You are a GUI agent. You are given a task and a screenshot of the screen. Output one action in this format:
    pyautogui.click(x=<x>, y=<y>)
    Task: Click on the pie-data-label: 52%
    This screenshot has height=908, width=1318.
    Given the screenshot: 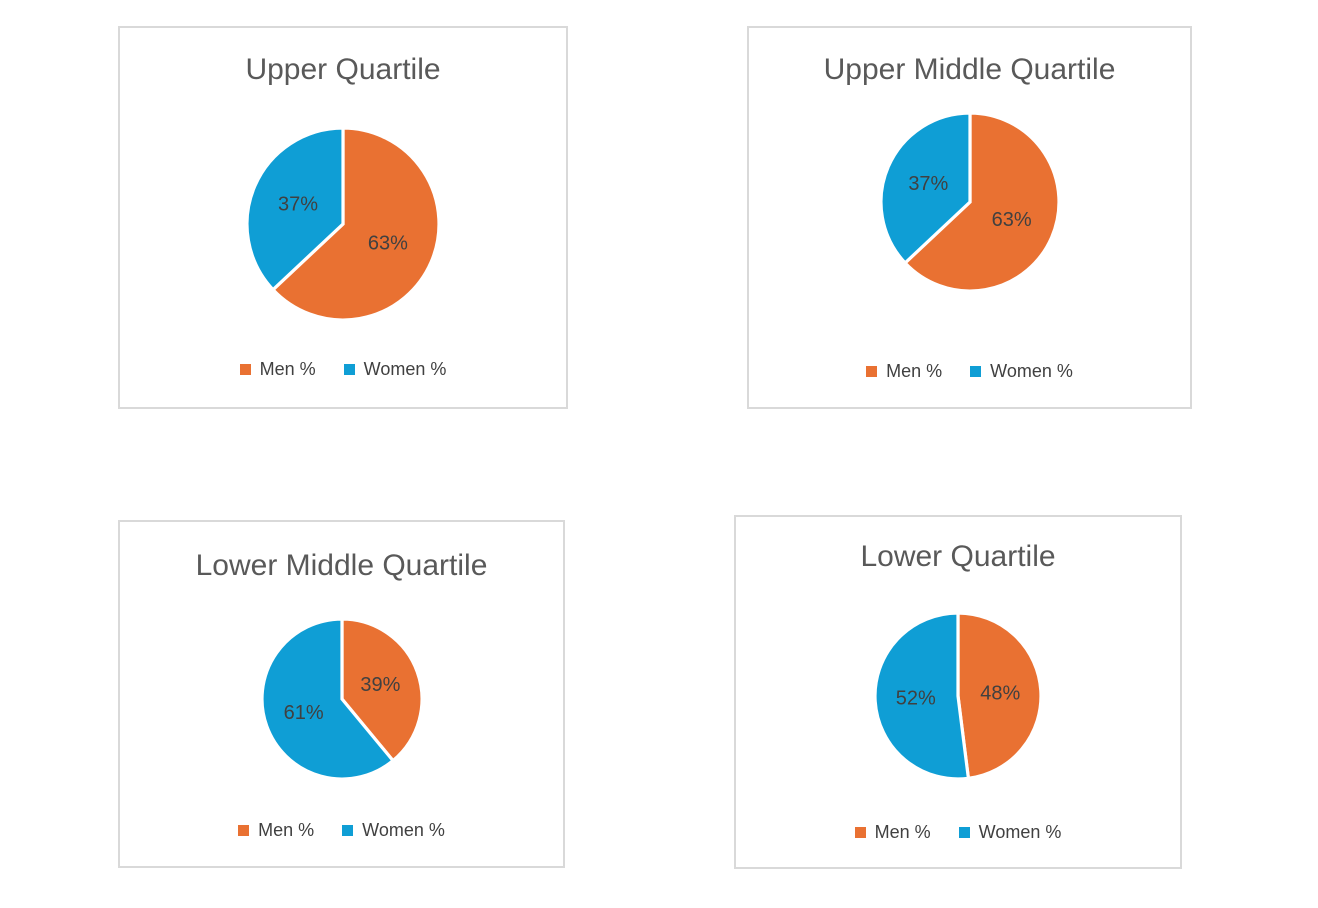 What is the action you would take?
    pyautogui.click(x=916, y=699)
    